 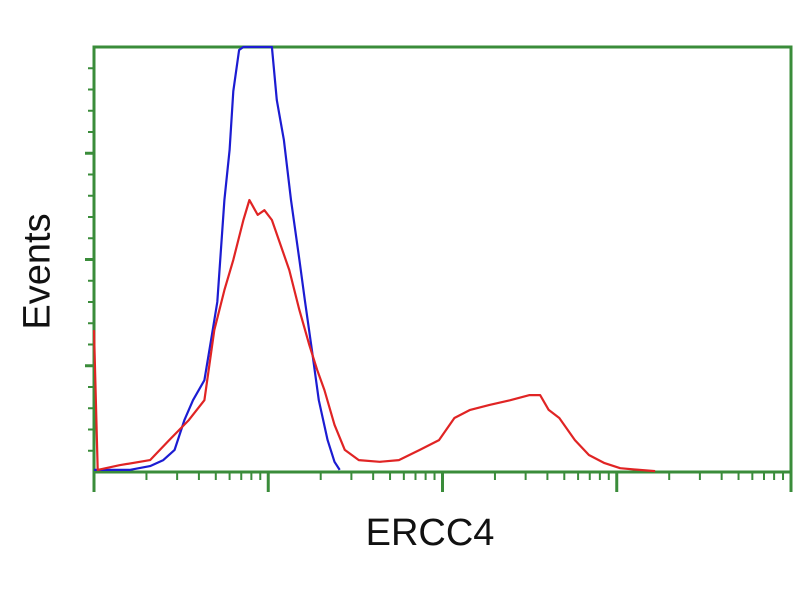 What do you see at coordinates (37, 271) in the screenshot?
I see `y-axis-label: Events` at bounding box center [37, 271].